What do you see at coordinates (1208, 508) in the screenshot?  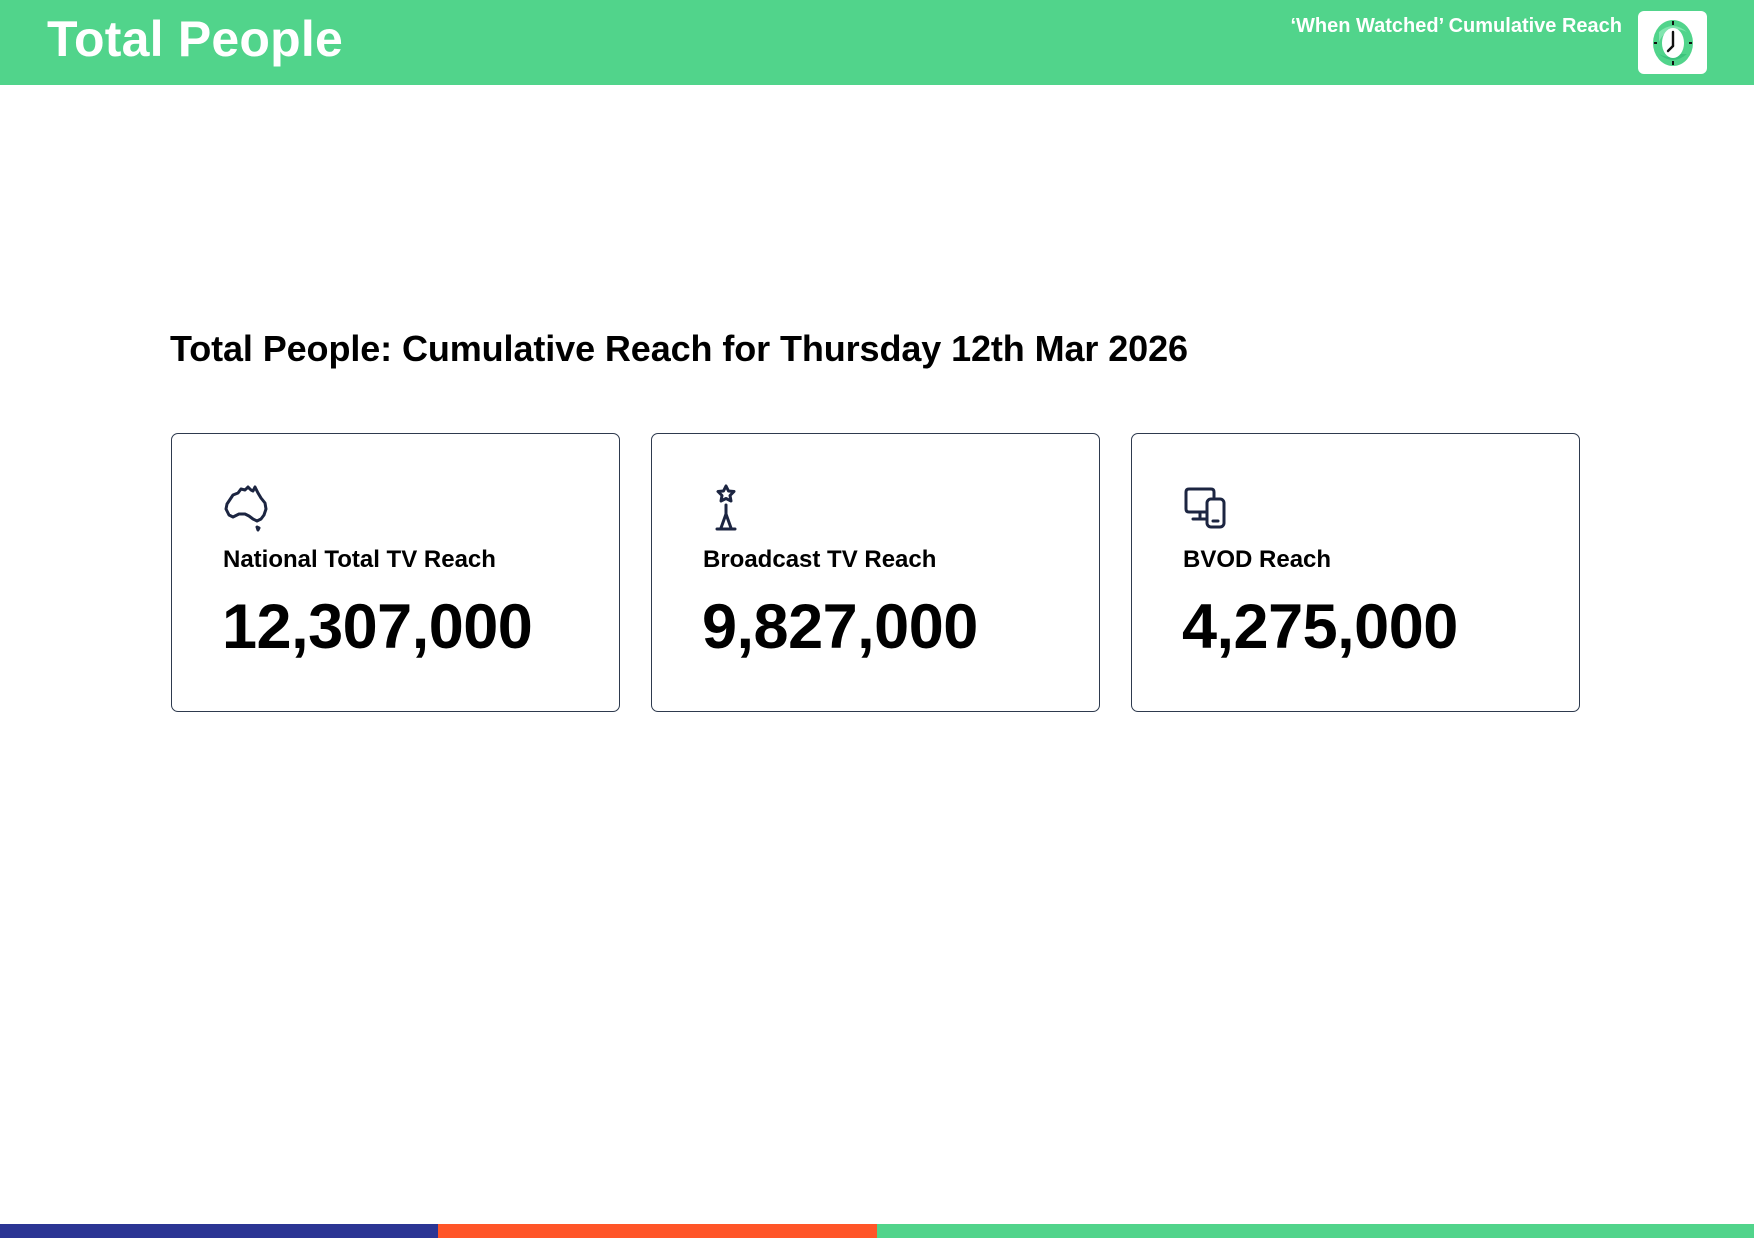 I see `devices-icon` at bounding box center [1208, 508].